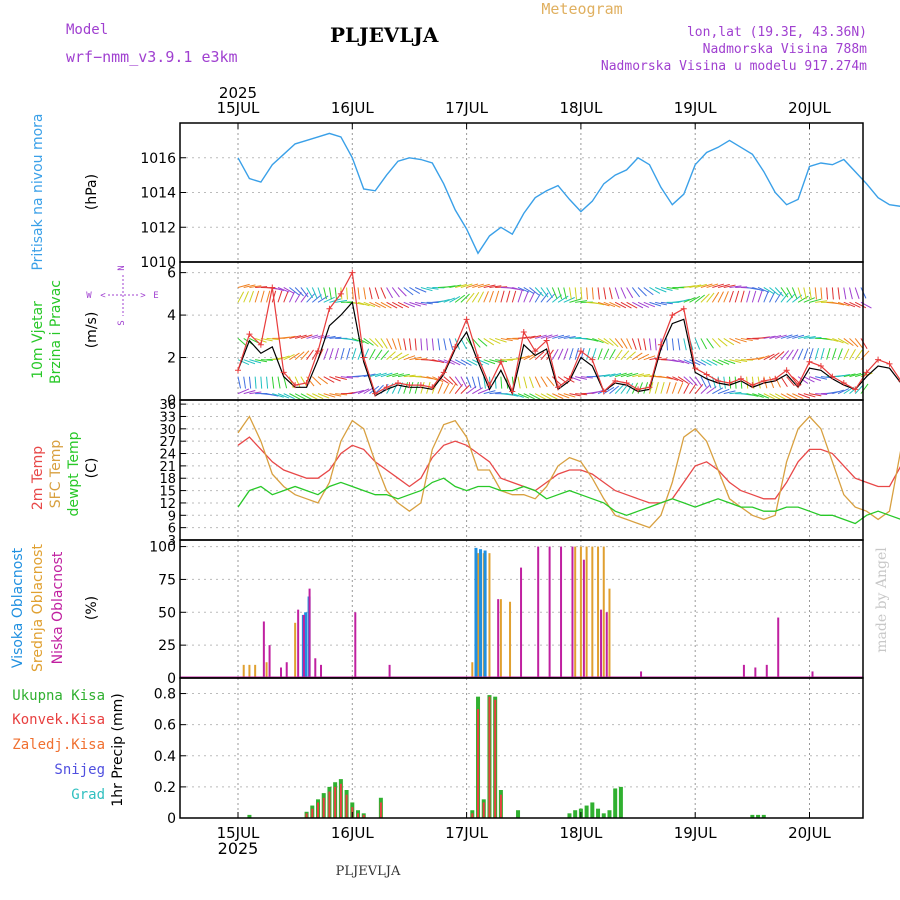  I want to click on ytick-label: 1012, so click(158, 228).